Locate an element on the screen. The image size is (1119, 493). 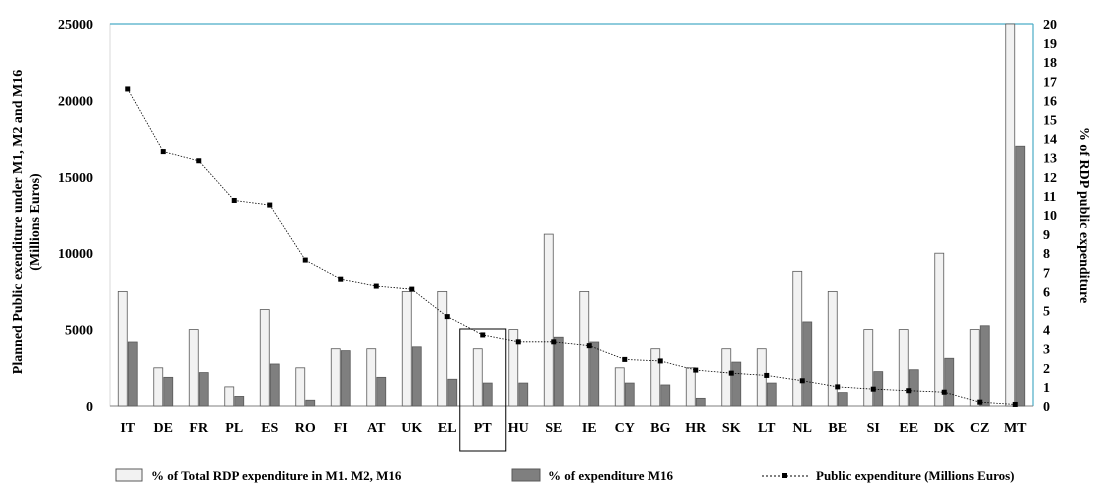
y2-tick-label: 3 is located at coordinates (1046, 350).